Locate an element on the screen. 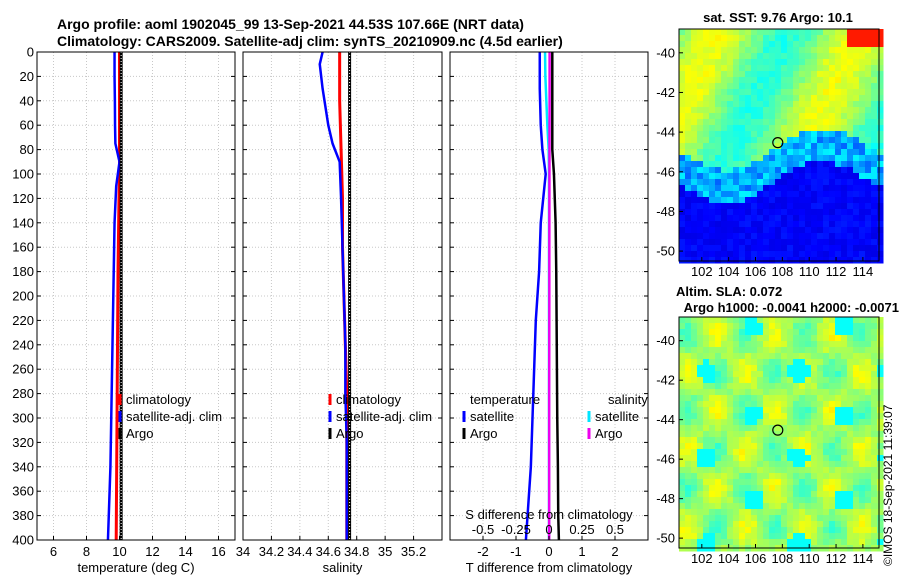  map-frame is located at coordinates (779, 145).